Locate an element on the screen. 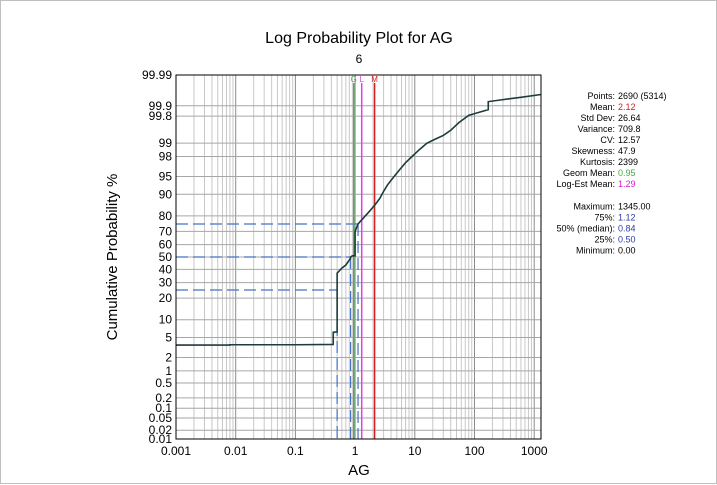  y-tick-label: 30 is located at coordinates (166, 283).